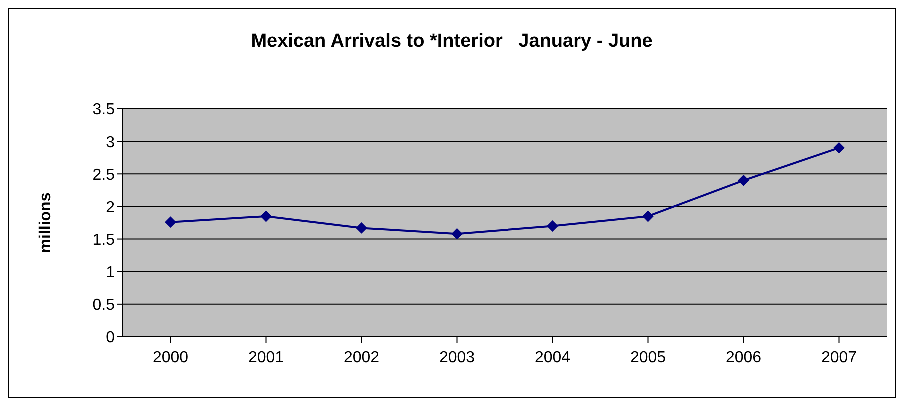  Describe the element at coordinates (457, 357) in the screenshot. I see `x-tick-label: 2003` at that location.